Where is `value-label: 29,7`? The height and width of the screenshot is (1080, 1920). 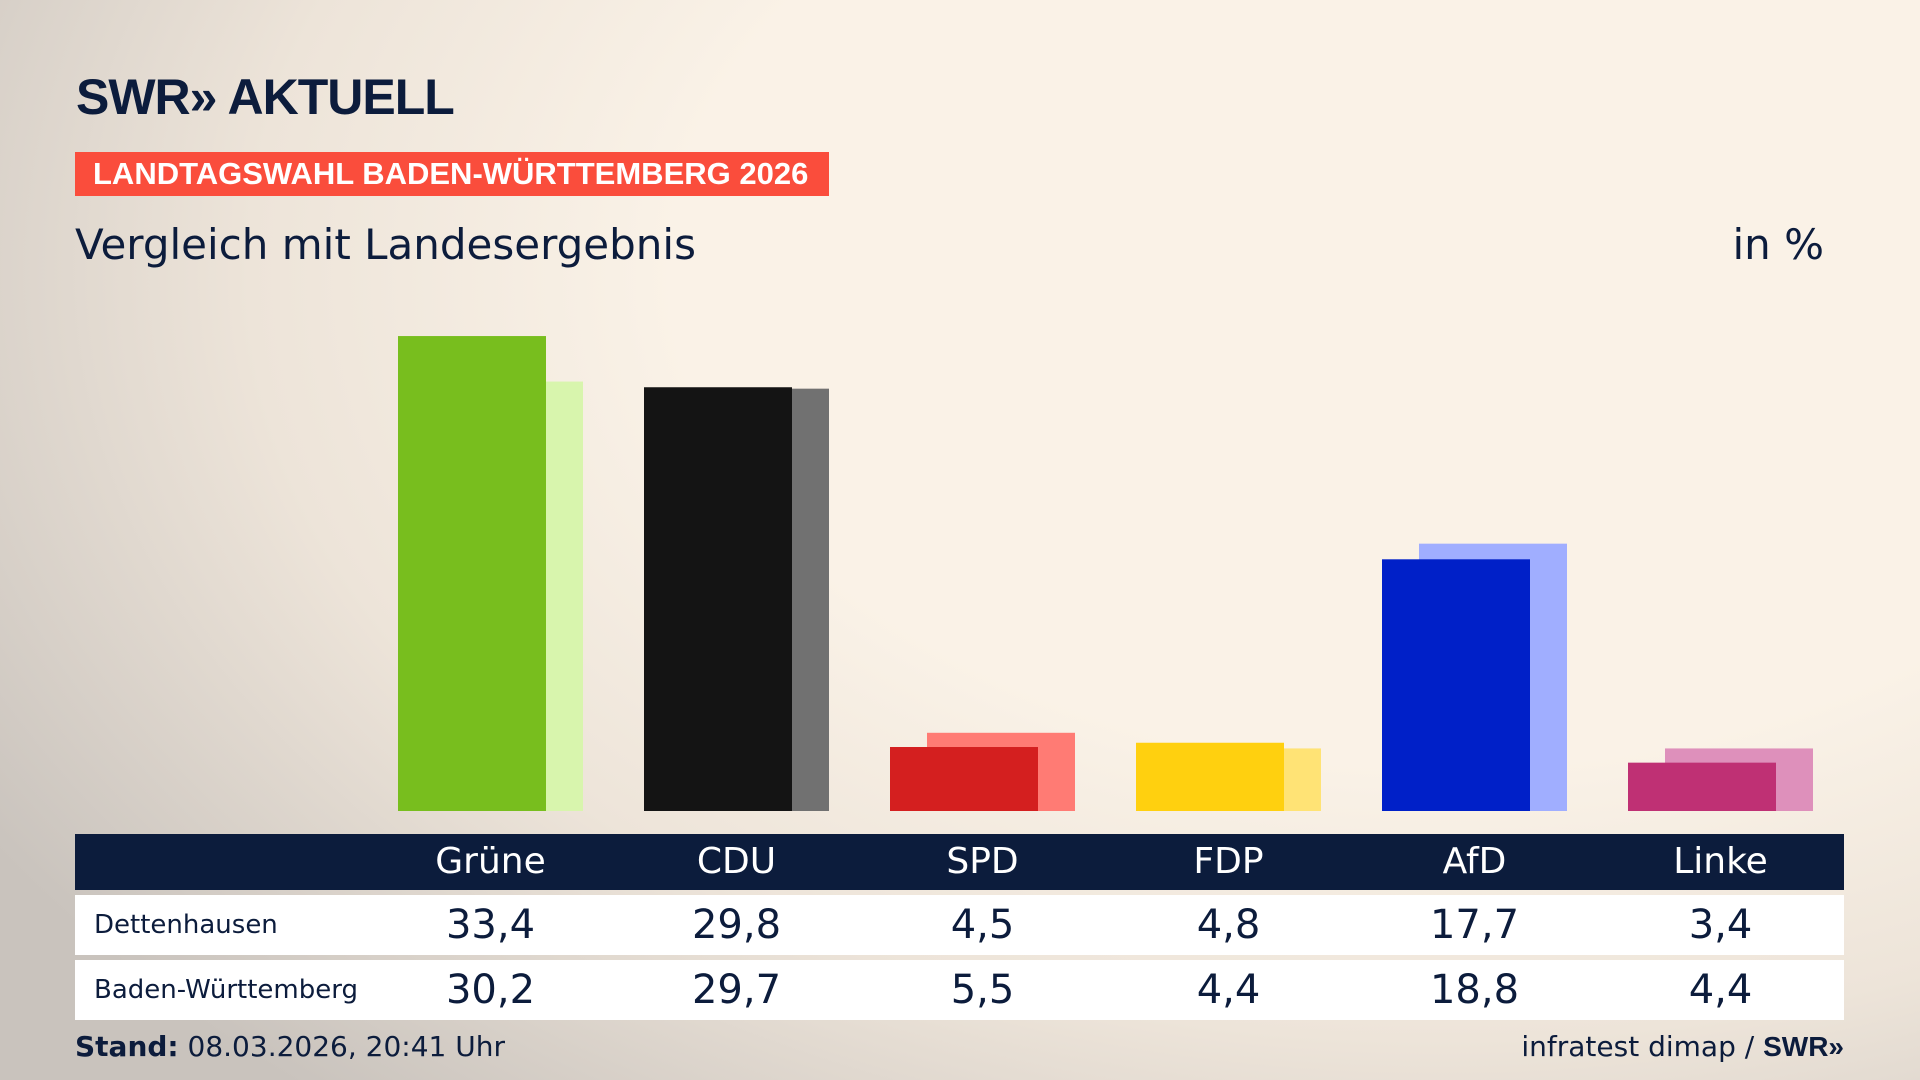 value-label: 29,7 is located at coordinates (736, 990).